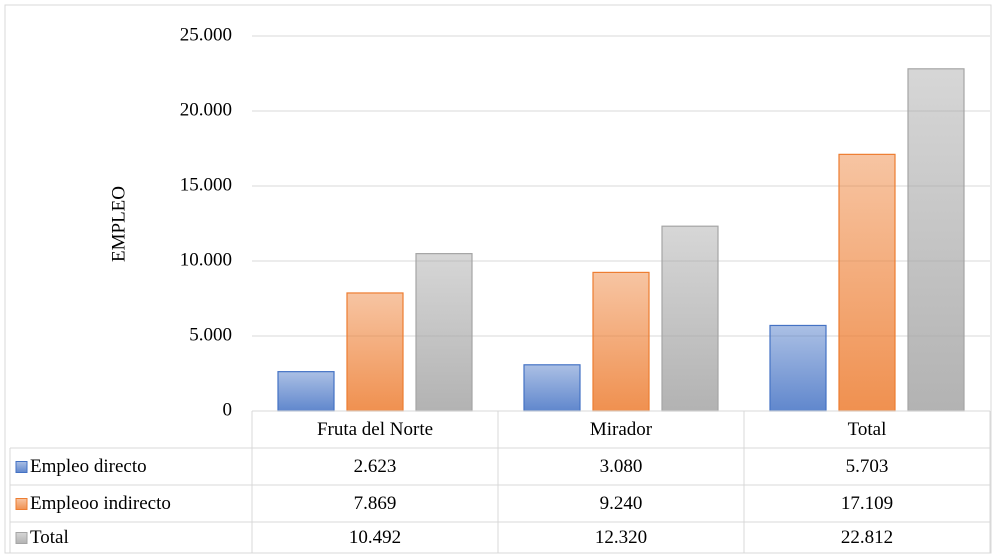 The width and height of the screenshot is (997, 558). Describe the element at coordinates (867, 429) in the screenshot. I see `x-tick-label: Total` at that location.